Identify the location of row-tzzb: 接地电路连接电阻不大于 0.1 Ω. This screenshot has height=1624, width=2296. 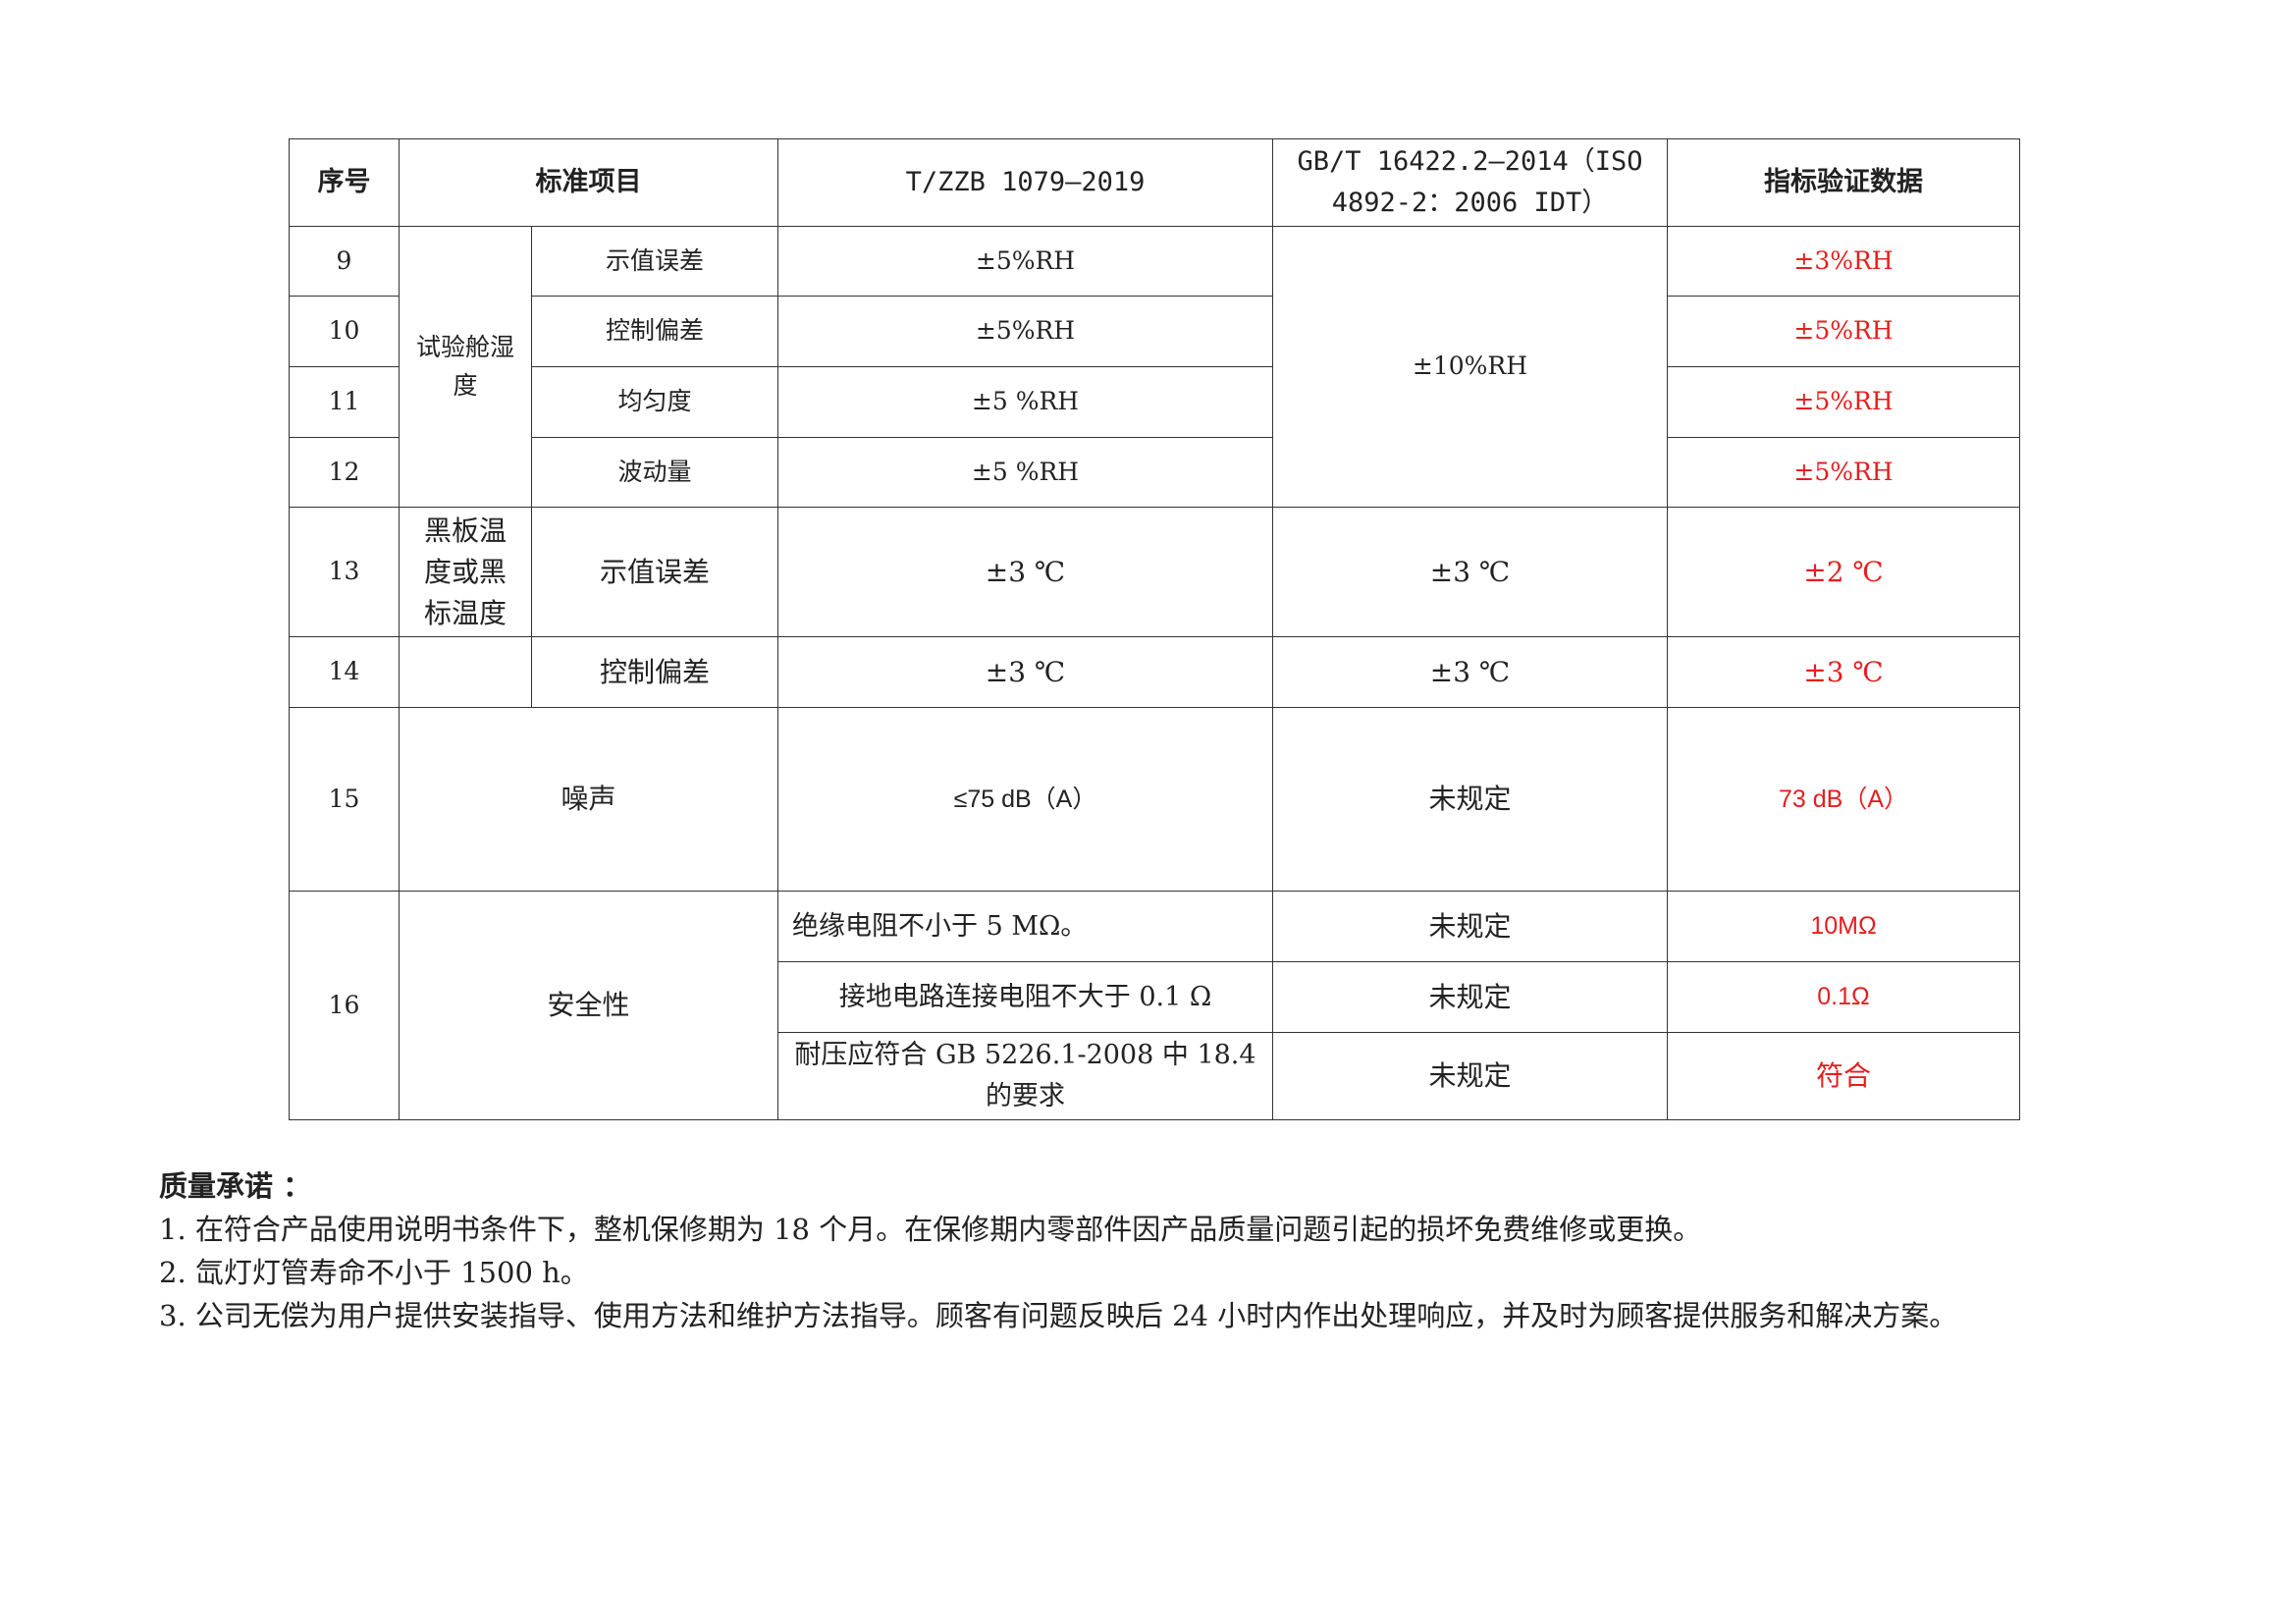
(1025, 997).